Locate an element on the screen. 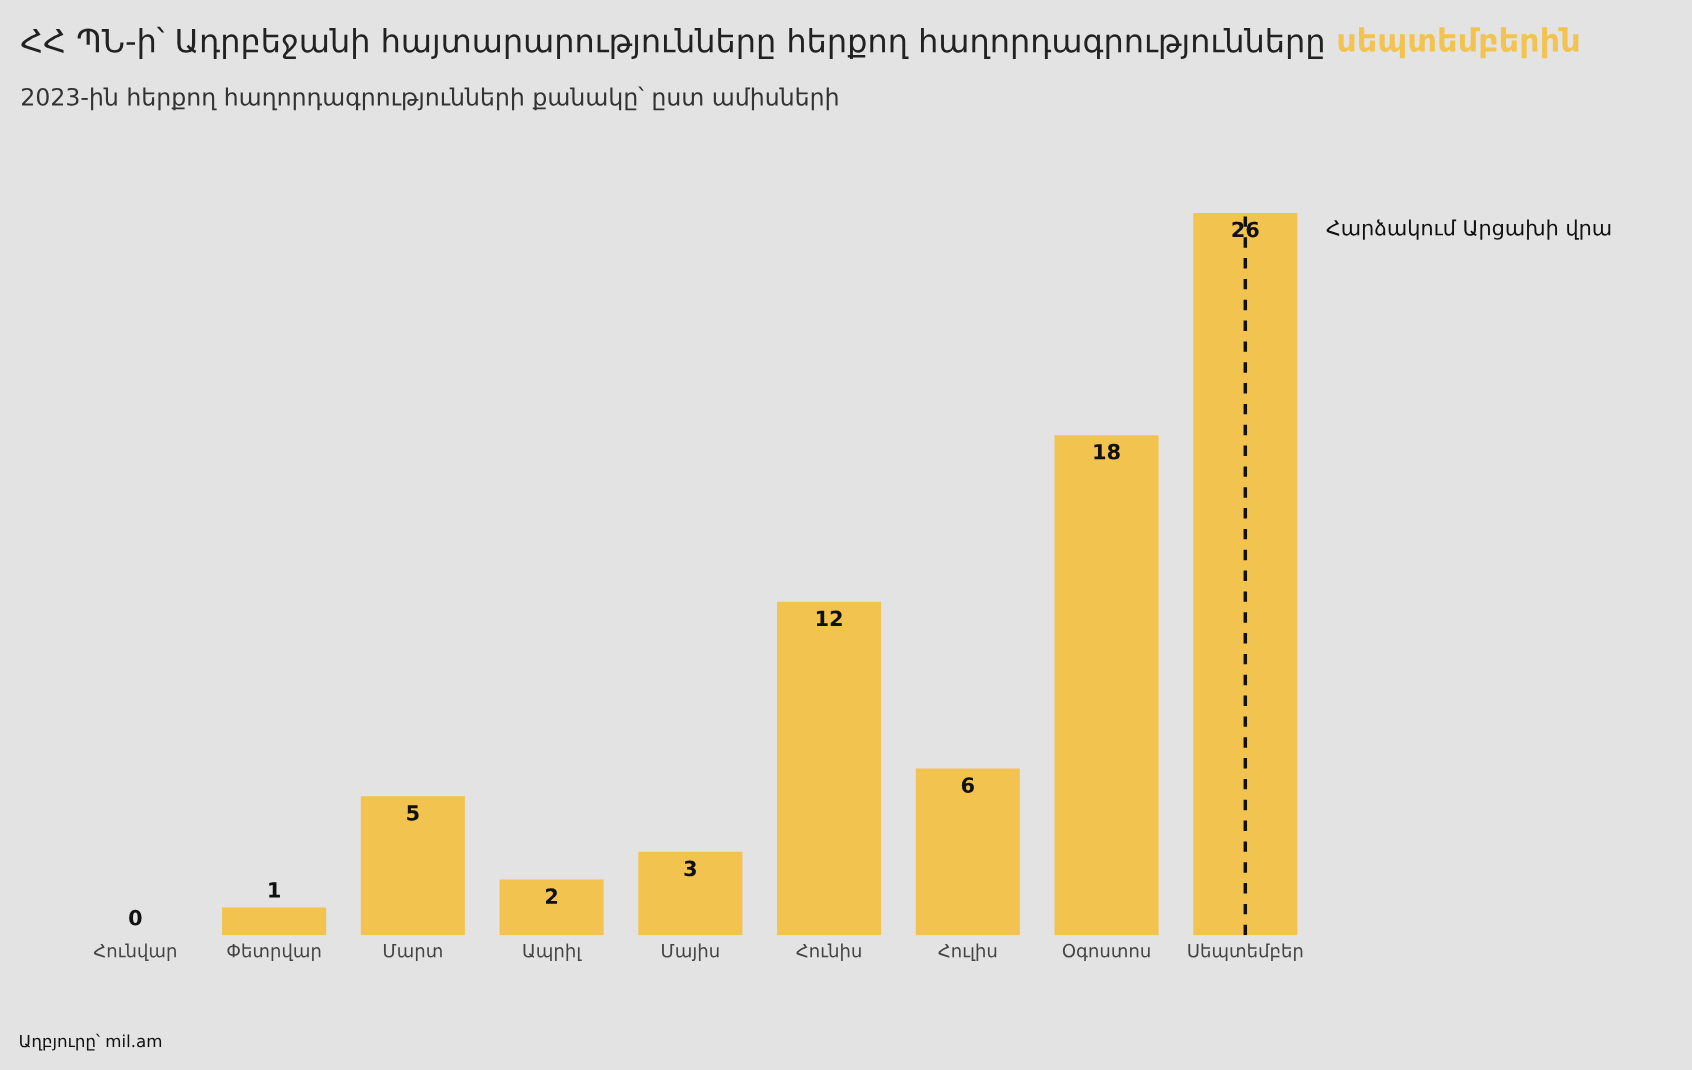  data-label: 6 is located at coordinates (967, 785).